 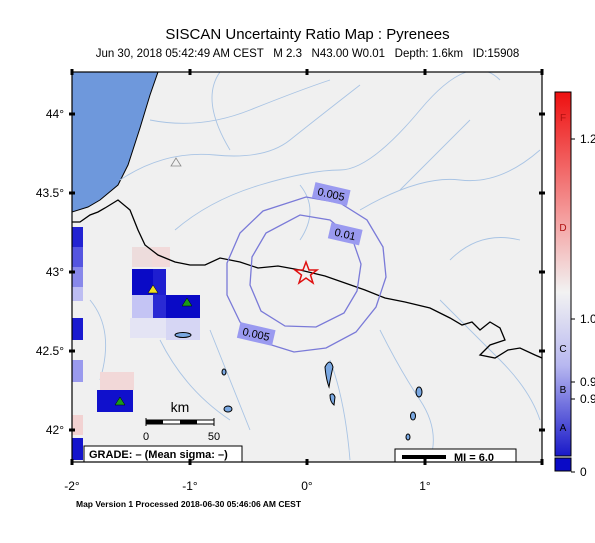 I want to click on grade-letter: F, so click(x=563, y=118).